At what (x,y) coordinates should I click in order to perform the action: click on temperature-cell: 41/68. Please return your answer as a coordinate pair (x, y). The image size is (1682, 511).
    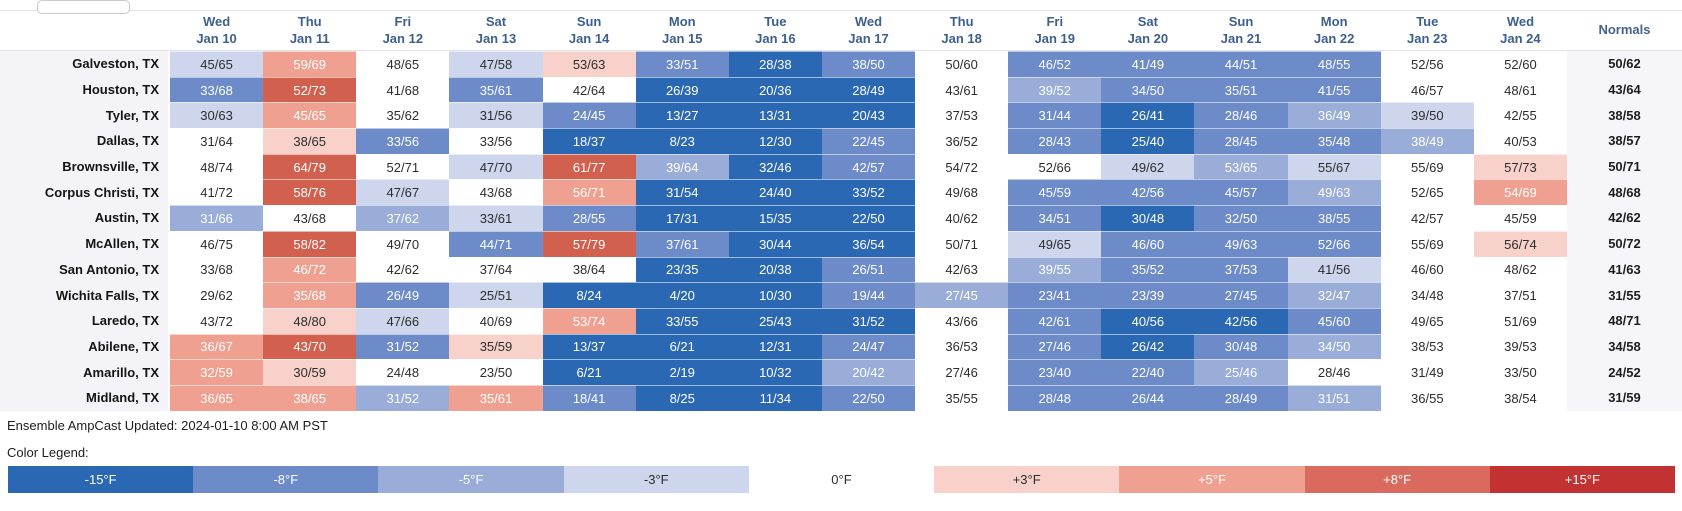
    Looking at the image, I should click on (403, 89).